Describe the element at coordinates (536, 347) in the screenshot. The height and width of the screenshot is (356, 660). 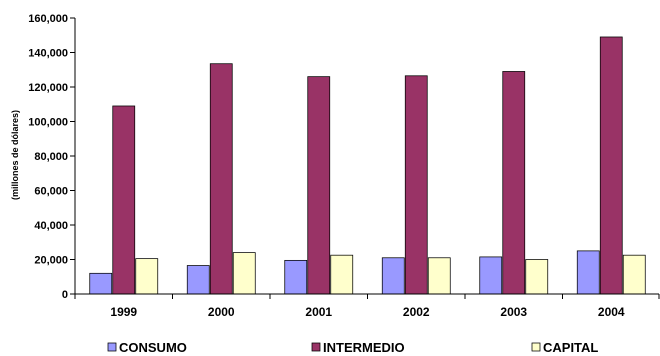
I see `legend-swatch-capital` at that location.